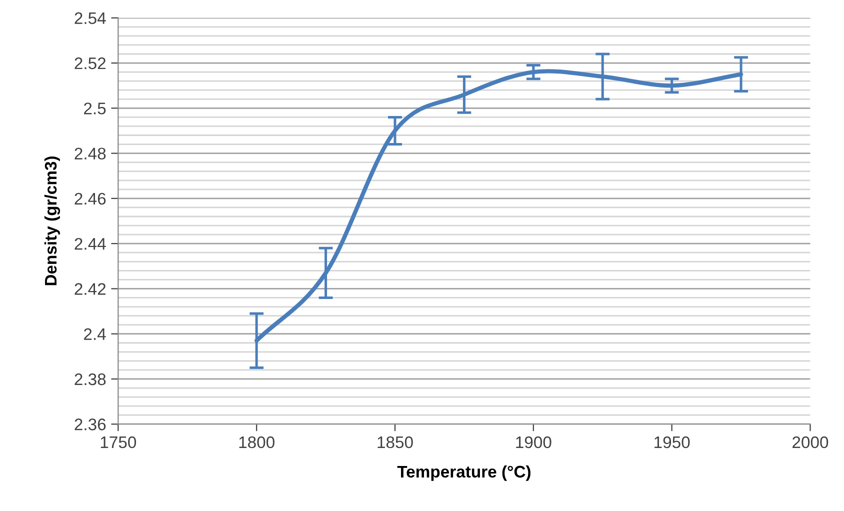 This screenshot has height=511, width=844. Describe the element at coordinates (90, 18) in the screenshot. I see `y-tick-label: 2.54` at that location.